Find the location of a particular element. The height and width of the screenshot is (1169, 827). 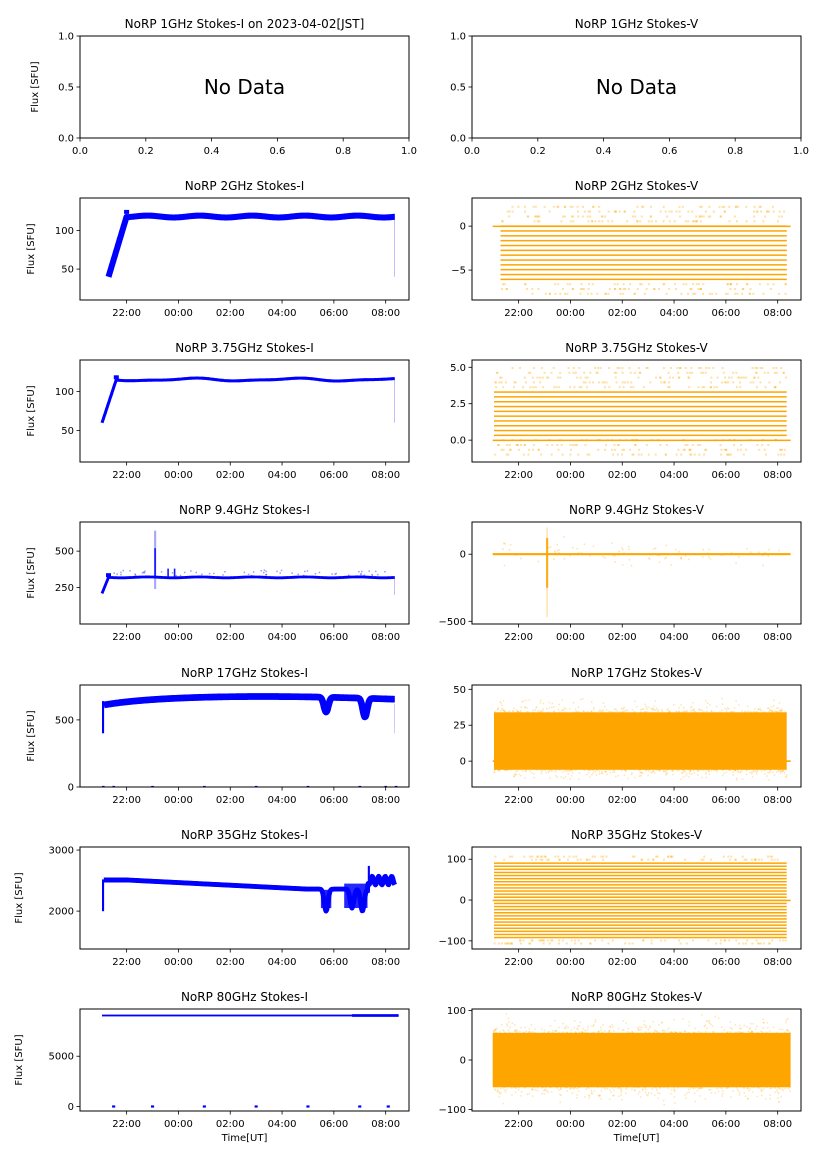

y-tick-label: 25 is located at coordinates (459, 726).